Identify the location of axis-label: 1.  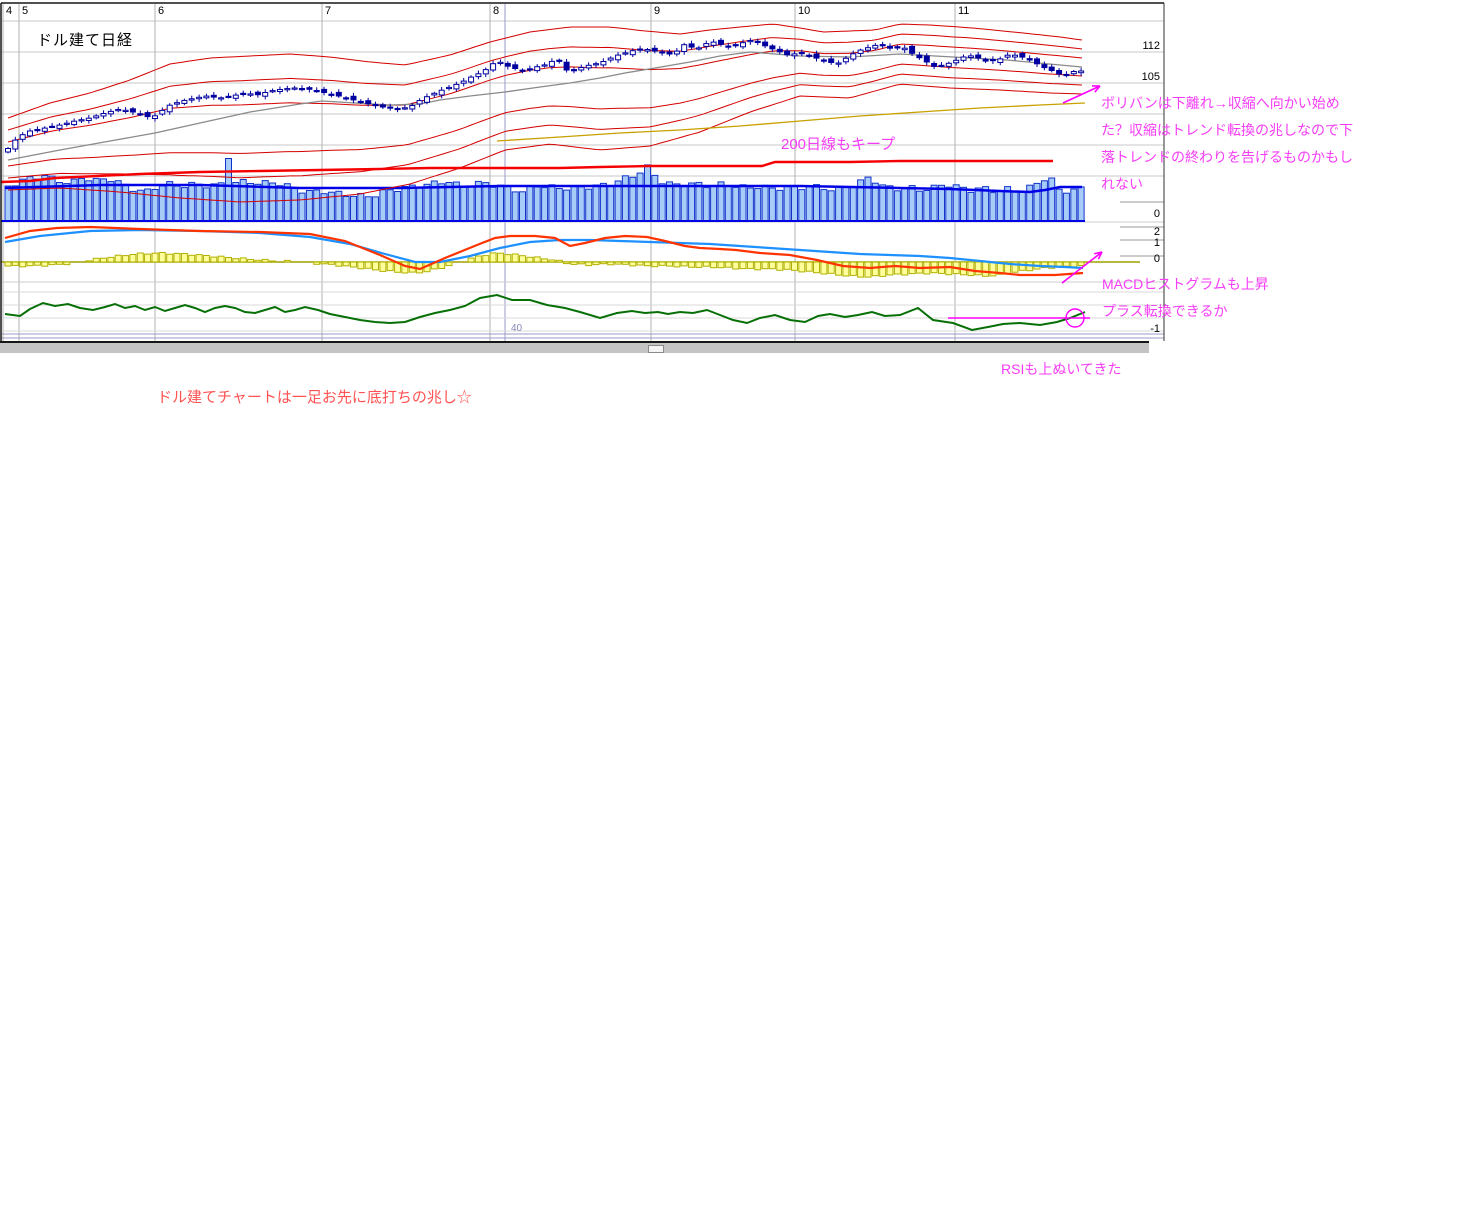
(1157, 243).